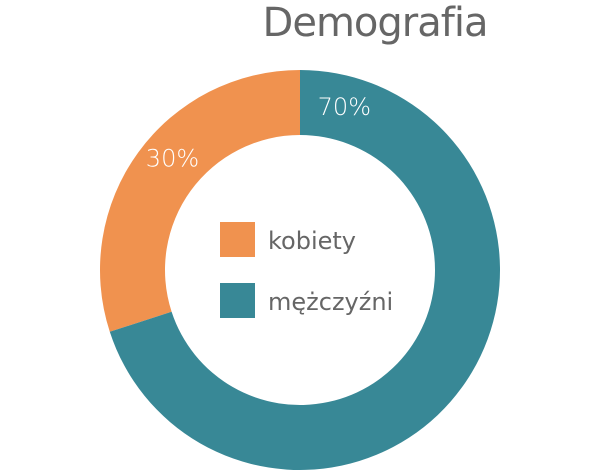 The width and height of the screenshot is (600, 472). Describe the element at coordinates (330, 302) in the screenshot. I see `legend-label: mężczyźni` at that location.